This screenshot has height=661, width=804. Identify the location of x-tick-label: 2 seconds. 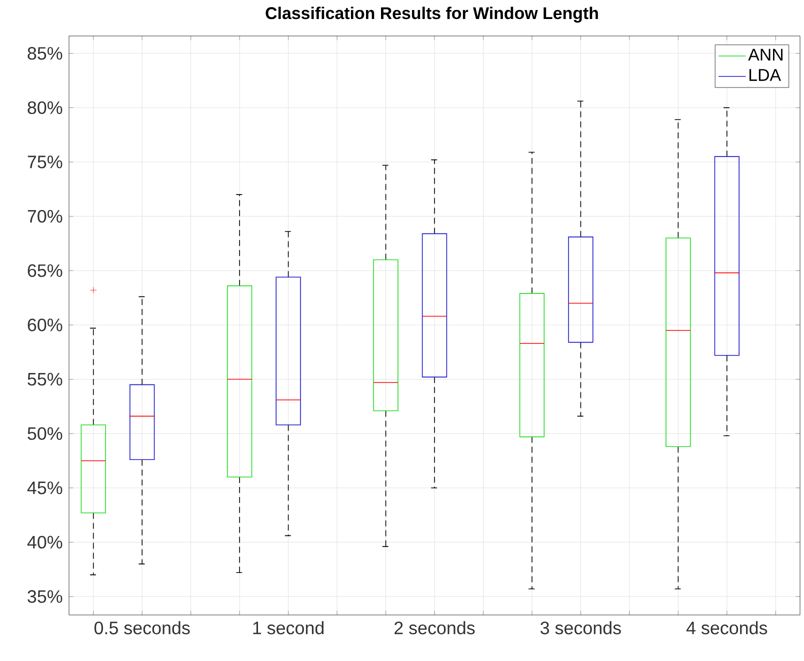
(434, 627).